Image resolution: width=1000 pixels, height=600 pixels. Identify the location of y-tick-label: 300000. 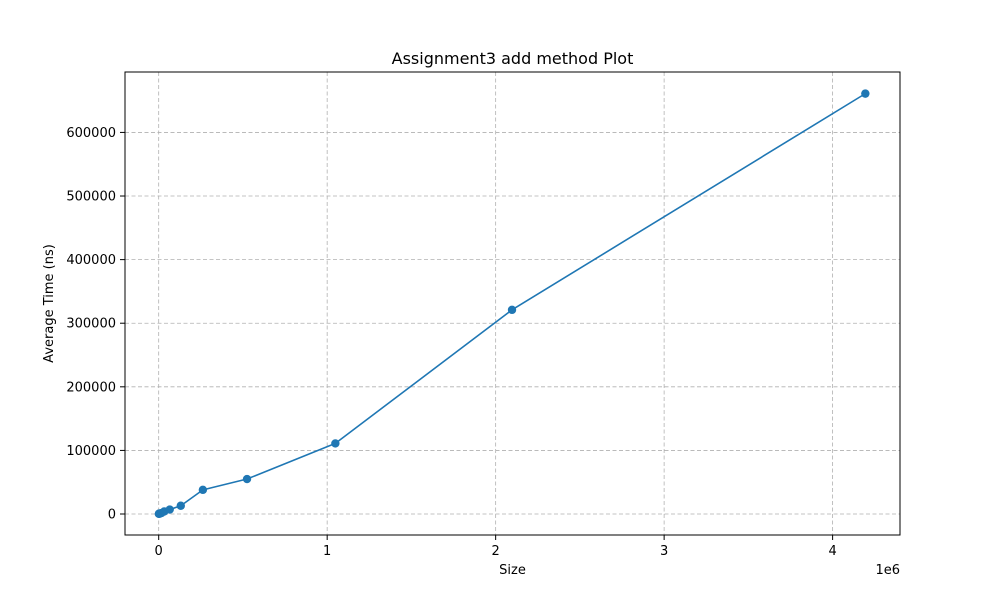
(91, 324).